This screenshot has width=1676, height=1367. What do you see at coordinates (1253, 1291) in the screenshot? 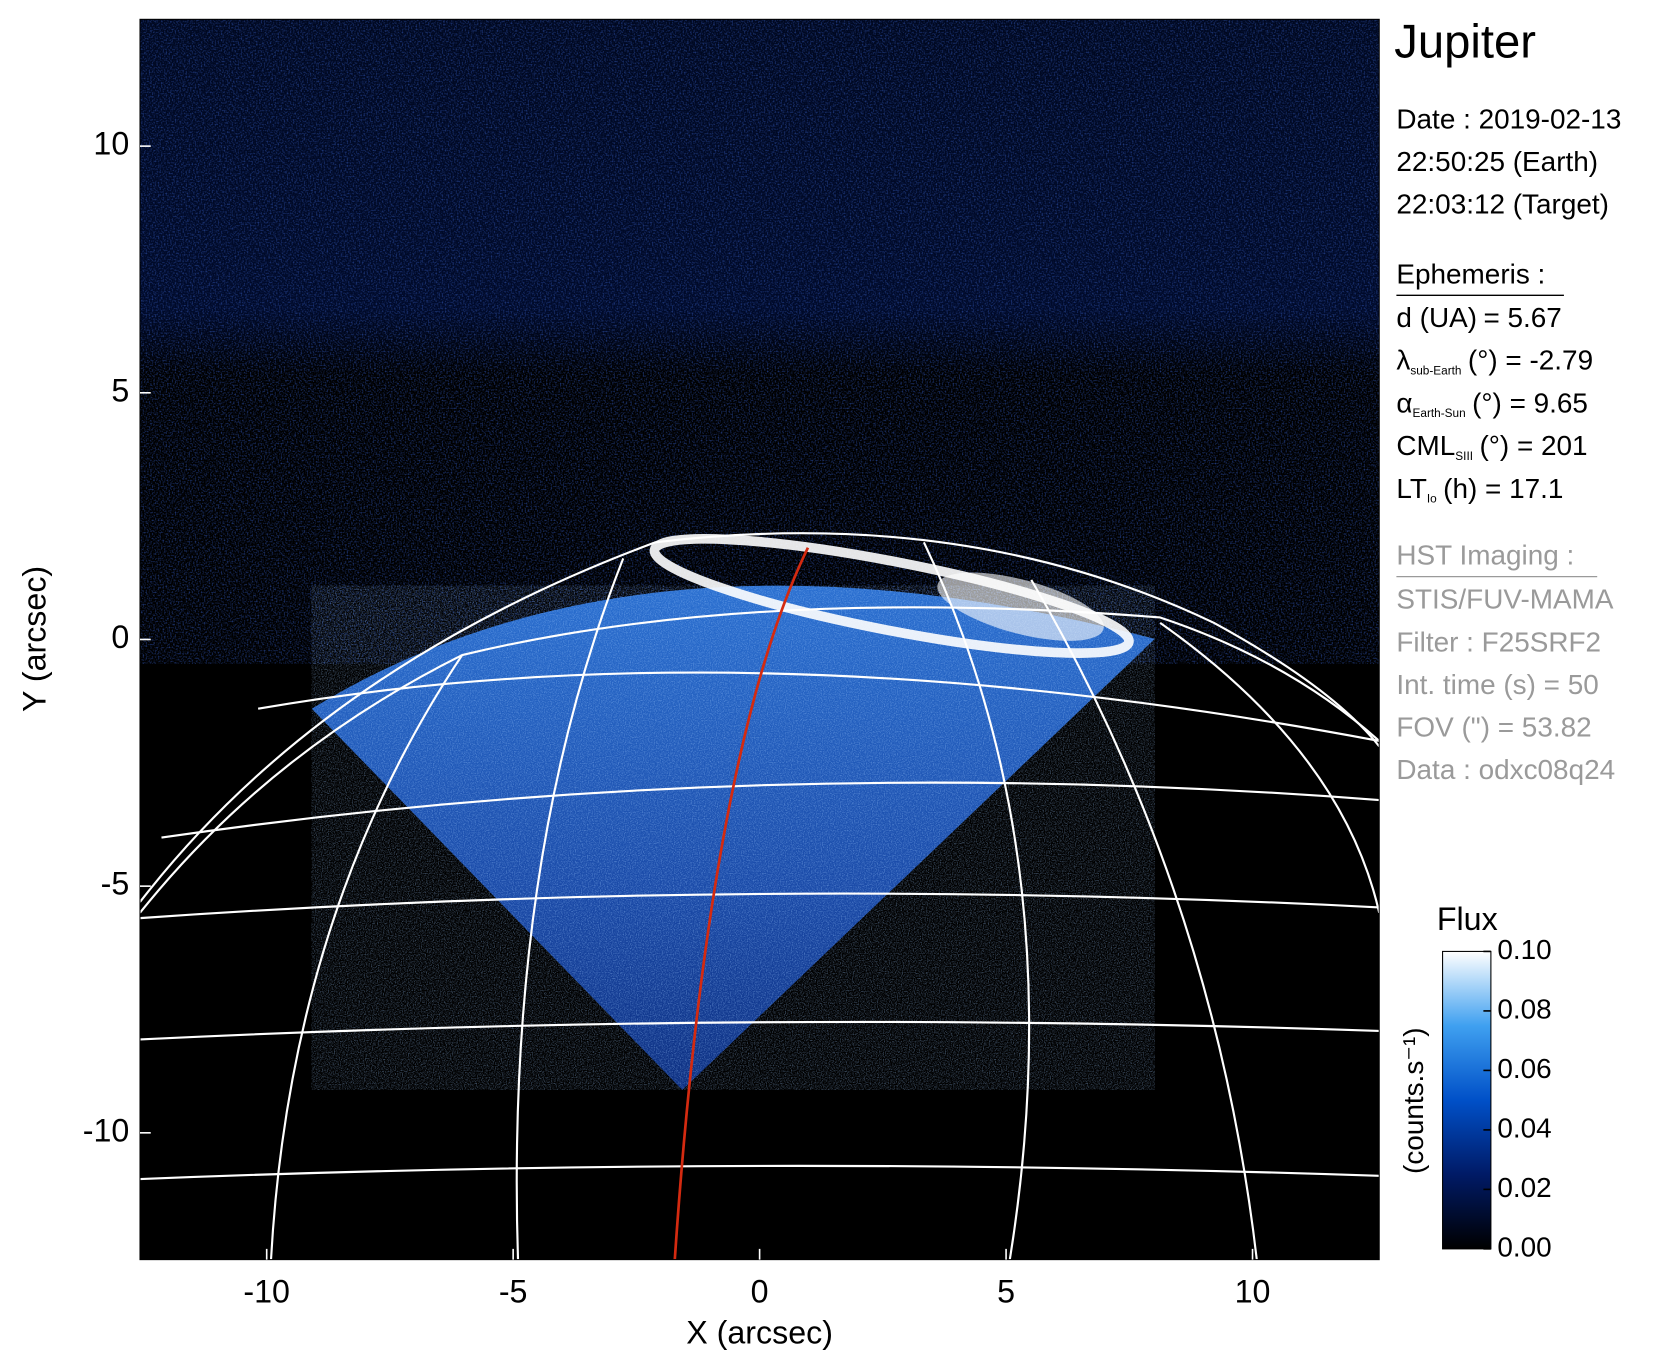
I see `x-tick-label: 10` at bounding box center [1253, 1291].